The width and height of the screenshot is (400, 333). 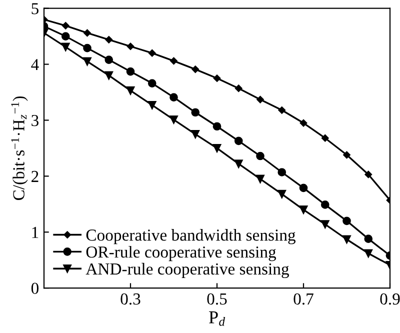 I want to click on x-tick-label: 0.3, so click(x=130, y=299).